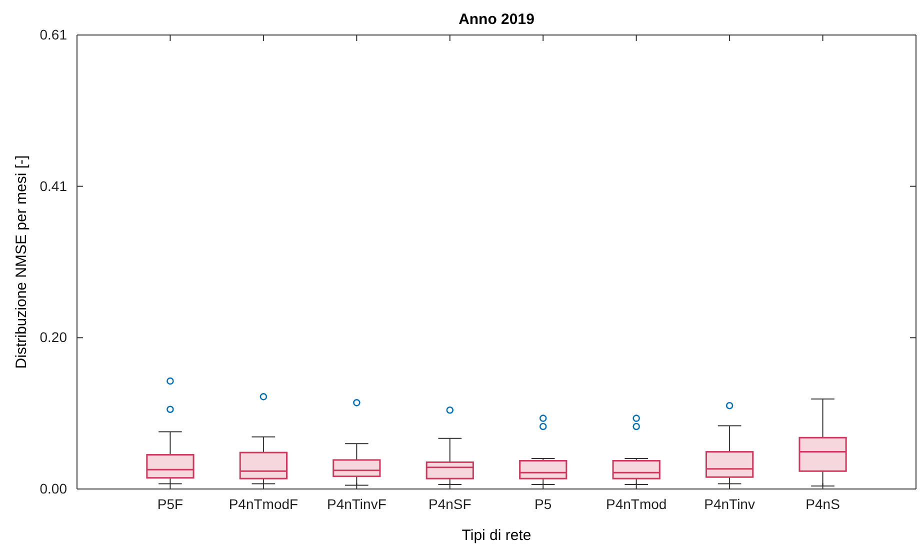 The width and height of the screenshot is (920, 548). What do you see at coordinates (54, 186) in the screenshot?
I see `y-tick-label: 0.41` at bounding box center [54, 186].